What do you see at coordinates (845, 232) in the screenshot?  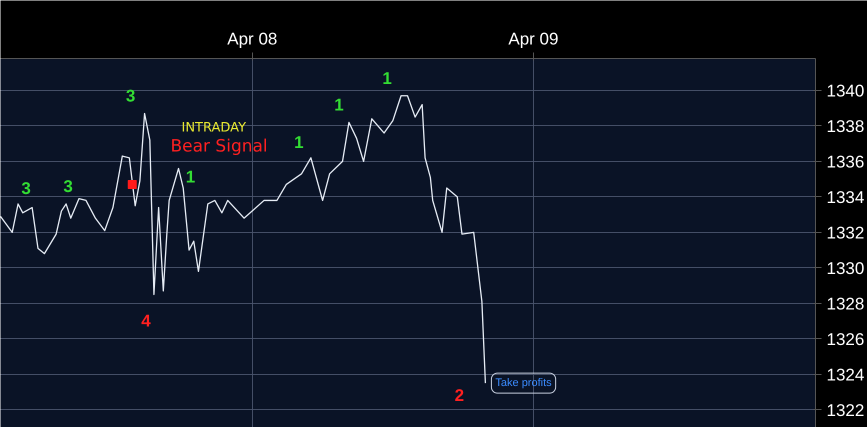 I see `y-tick-label: 1332` at bounding box center [845, 232].